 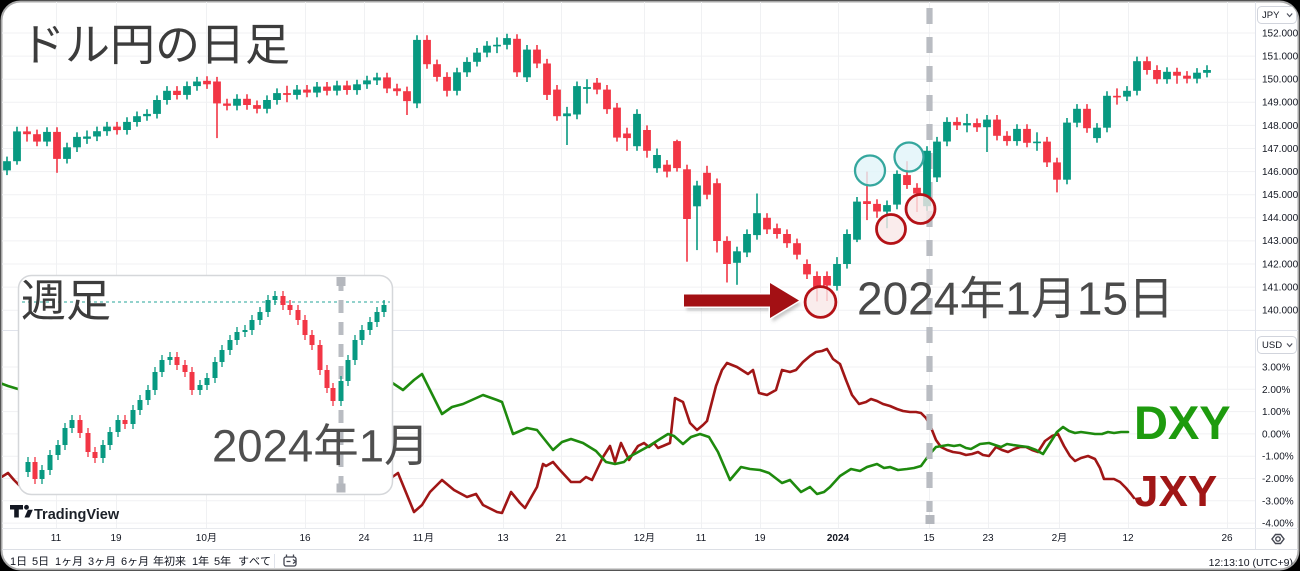 I want to click on svg-text: JPY, so click(x=1271, y=15).